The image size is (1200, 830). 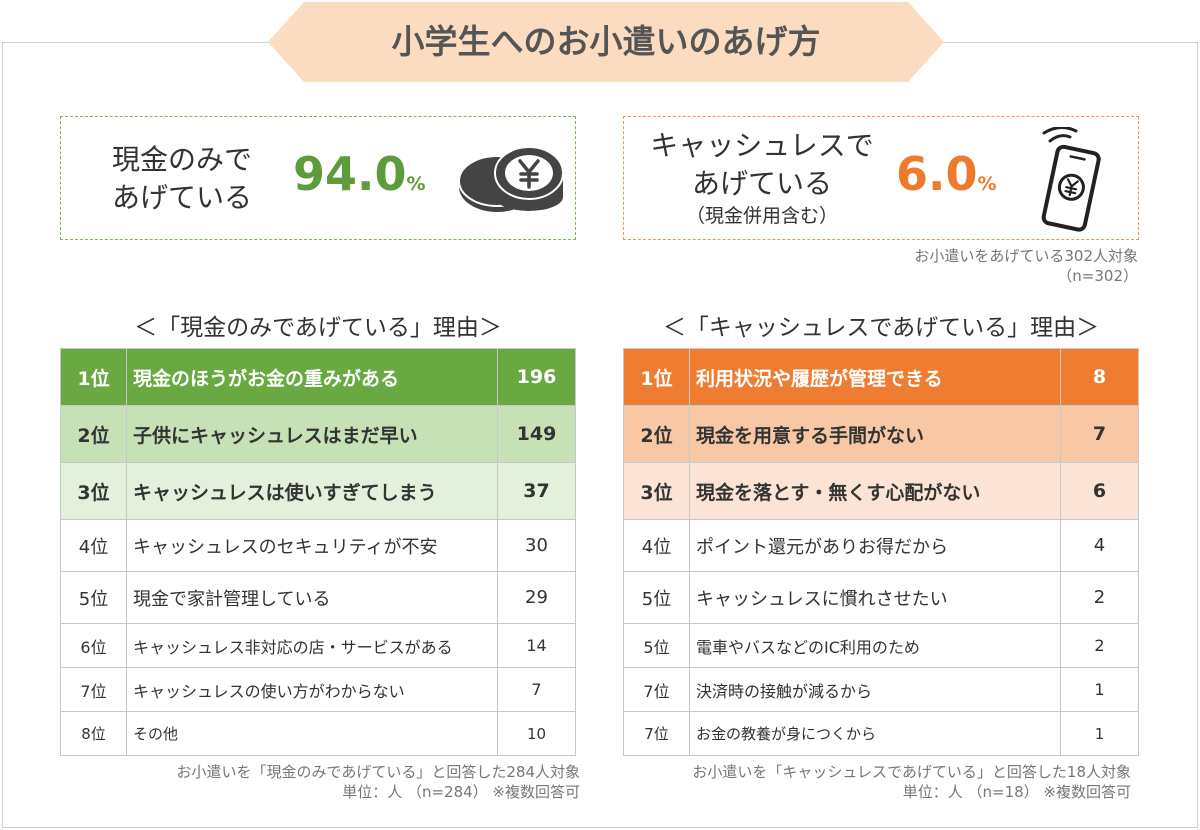 I want to click on cash-reason-rank: 6位, so click(x=93, y=645).